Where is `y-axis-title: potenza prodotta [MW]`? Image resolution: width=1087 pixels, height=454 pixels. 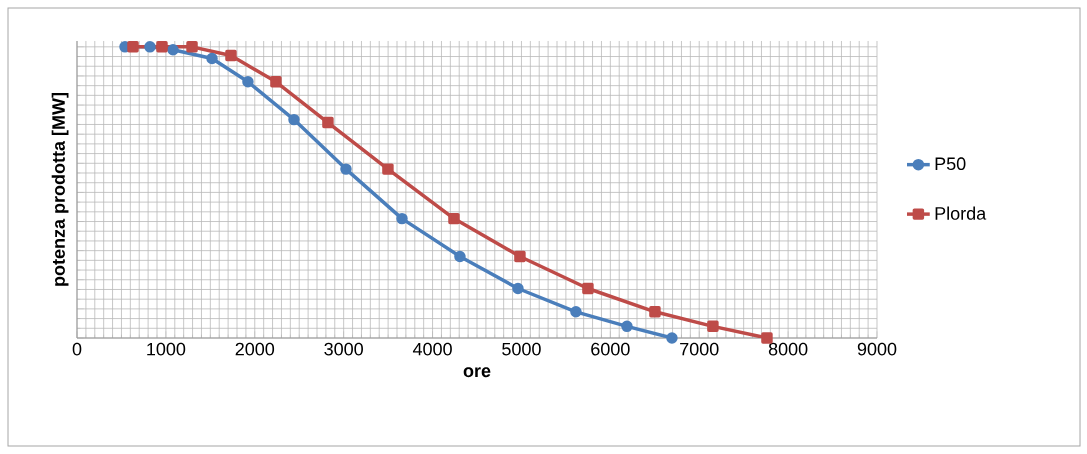
y-axis-title: potenza prodotta [MW] is located at coordinates (60, 189).